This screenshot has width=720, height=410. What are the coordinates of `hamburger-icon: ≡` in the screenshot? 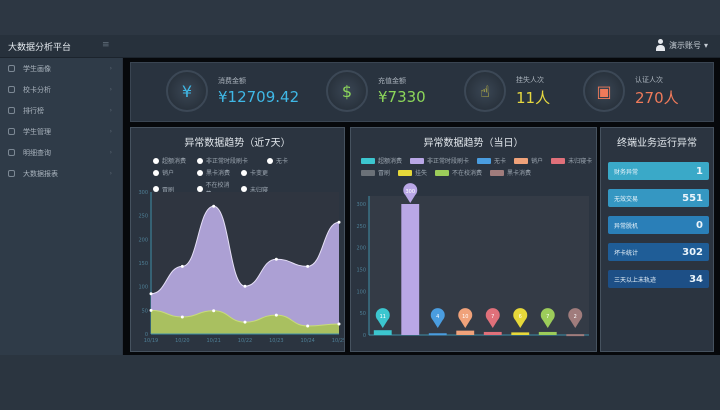 It's located at (106, 45).